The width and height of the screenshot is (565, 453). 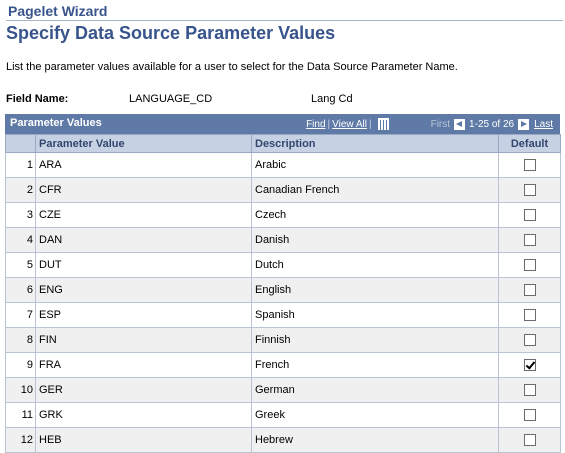 What do you see at coordinates (543, 124) in the screenshot?
I see `last-link: Last` at bounding box center [543, 124].